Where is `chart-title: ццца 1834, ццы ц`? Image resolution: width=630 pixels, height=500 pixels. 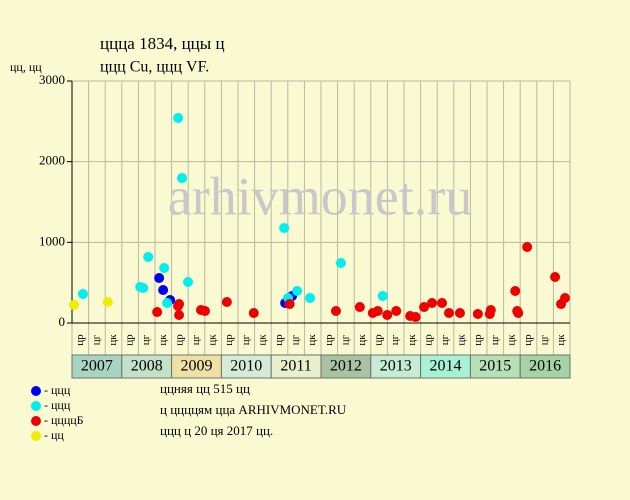 chart-title: ццца 1834, ццы ц is located at coordinates (162, 43).